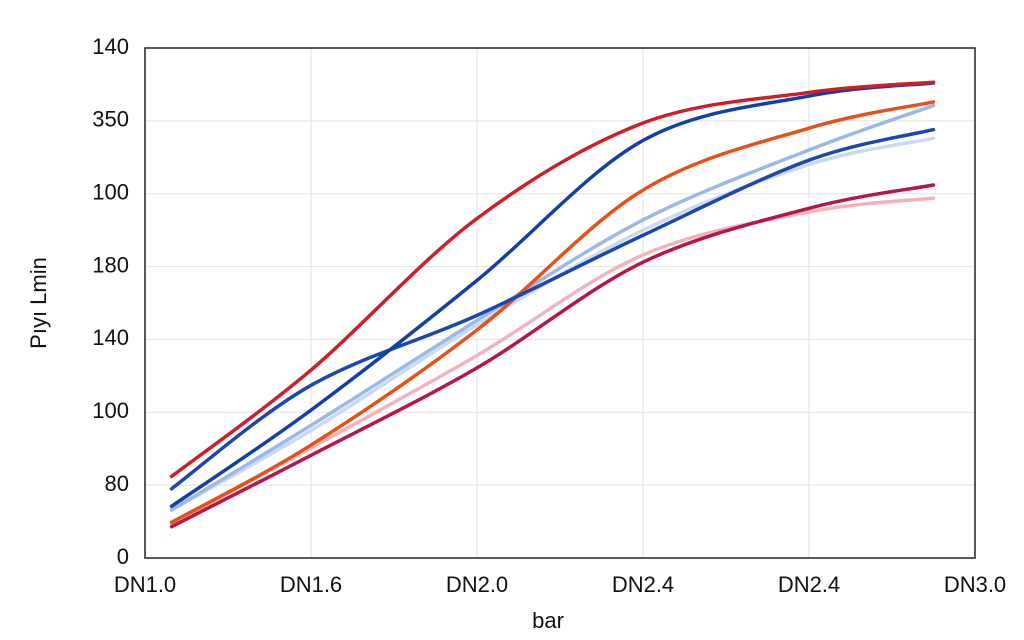 The width and height of the screenshot is (1024, 640). What do you see at coordinates (311, 584) in the screenshot?
I see `x-tick-label: DN1.6` at bounding box center [311, 584].